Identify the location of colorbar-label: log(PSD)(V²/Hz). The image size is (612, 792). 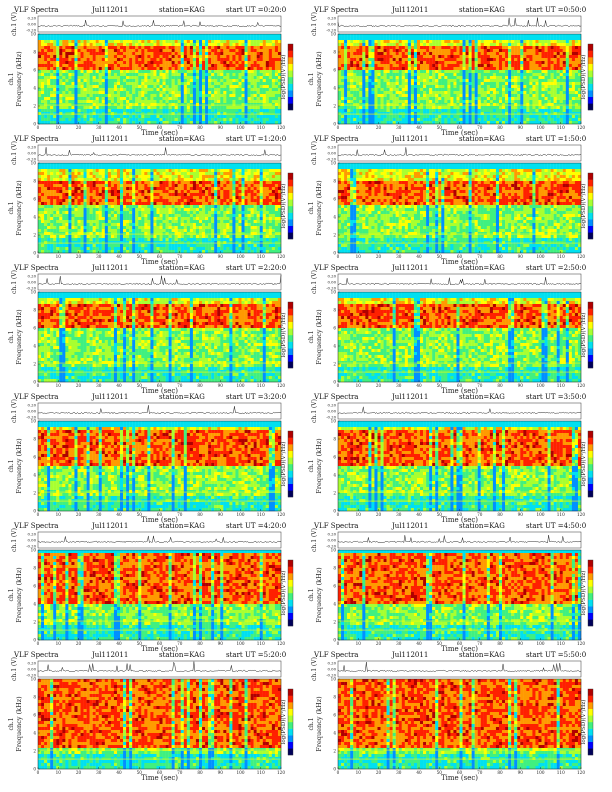
(283, 77).